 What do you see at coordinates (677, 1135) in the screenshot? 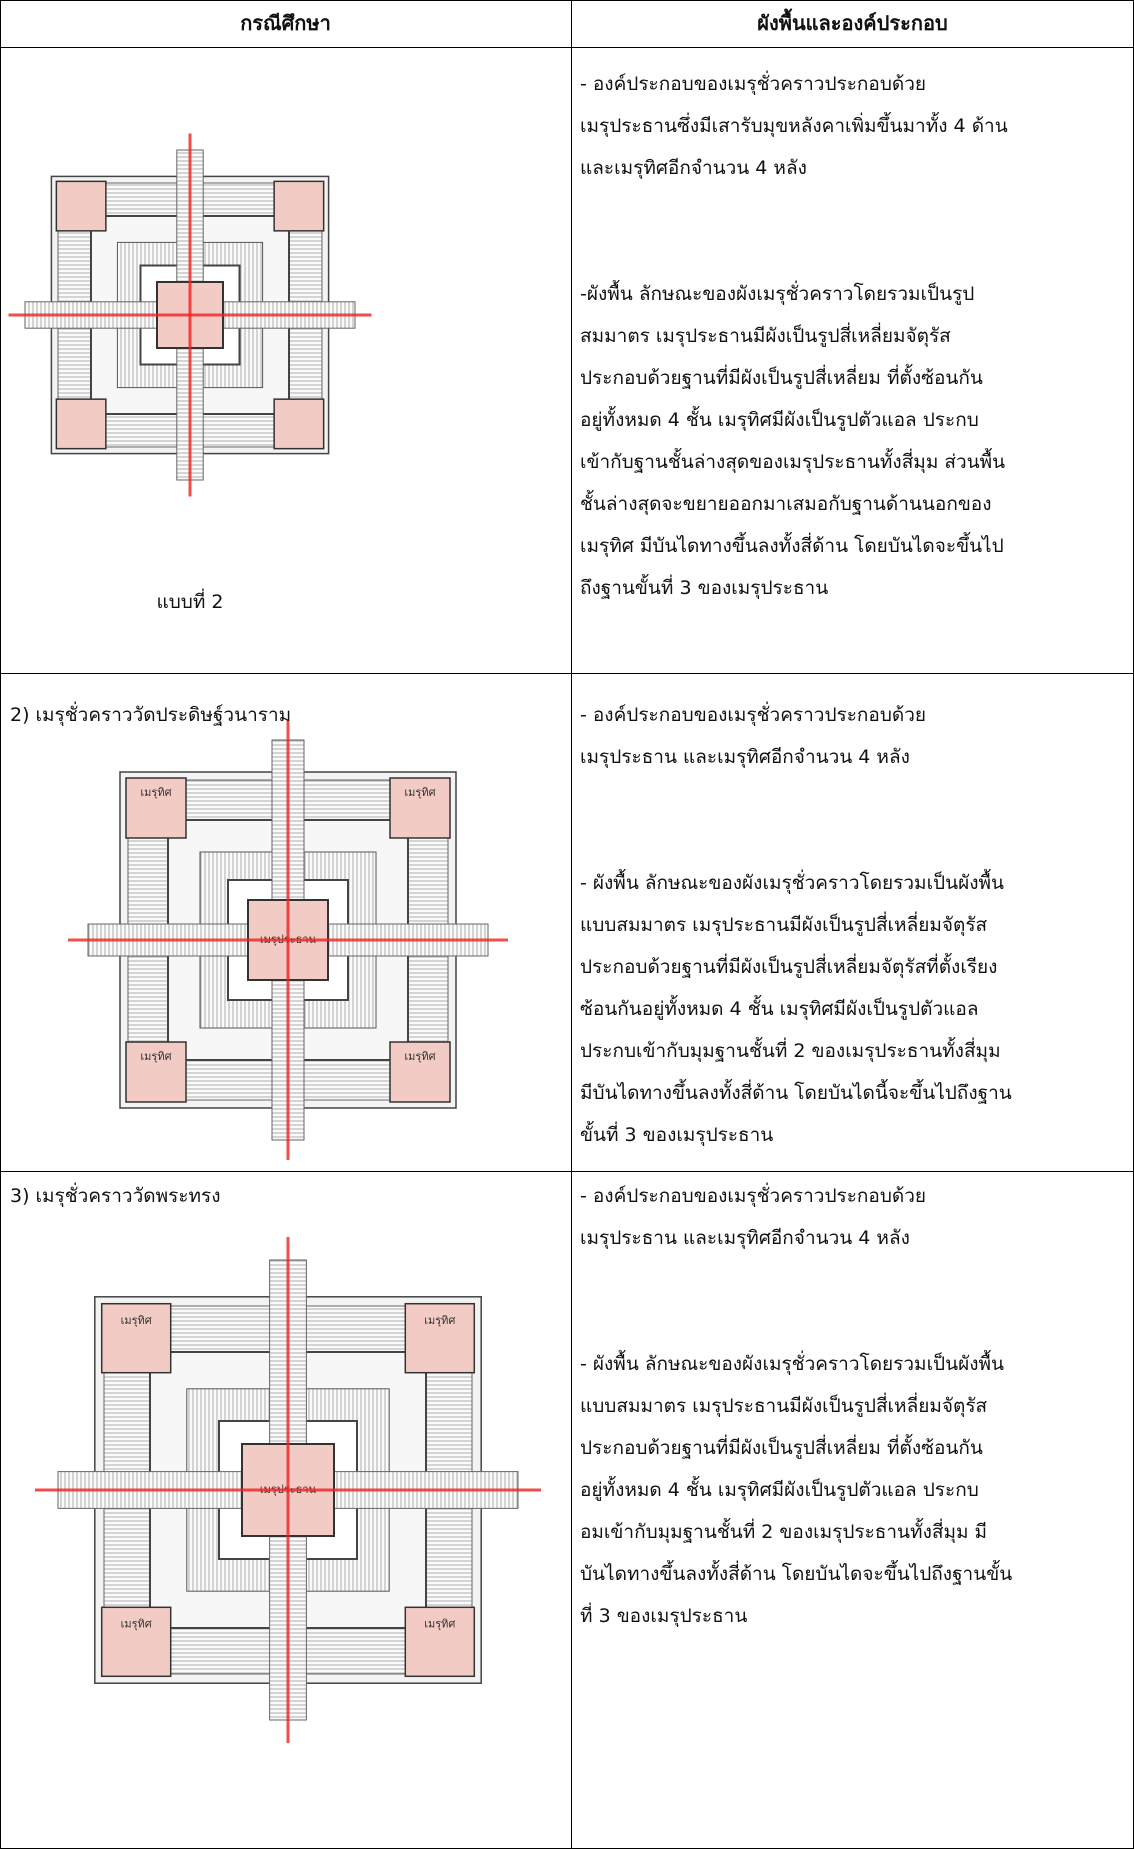
I see `description-line: ขั้นที่ 3 ของเมรุประธาน` at bounding box center [677, 1135].